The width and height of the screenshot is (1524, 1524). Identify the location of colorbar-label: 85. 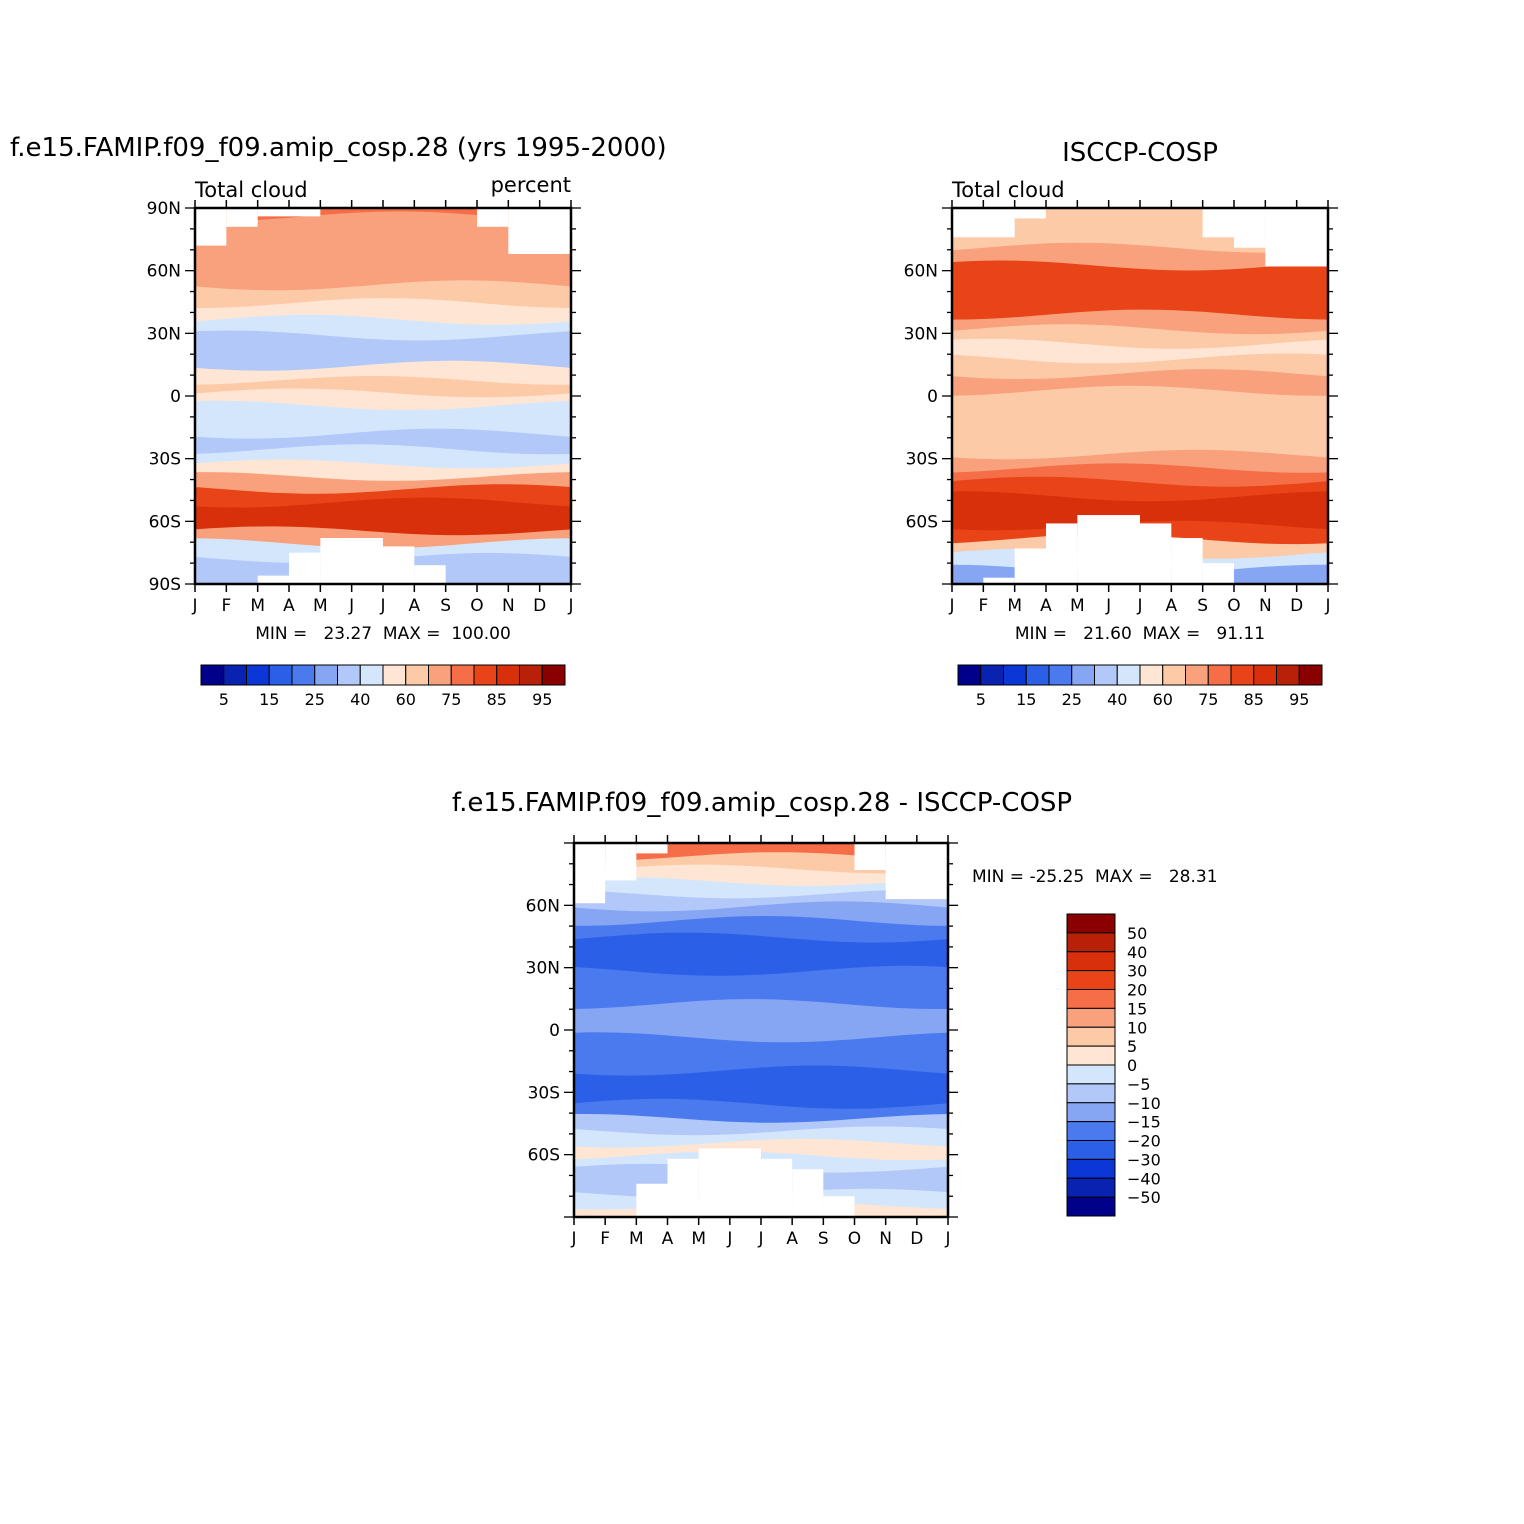
(497, 699).